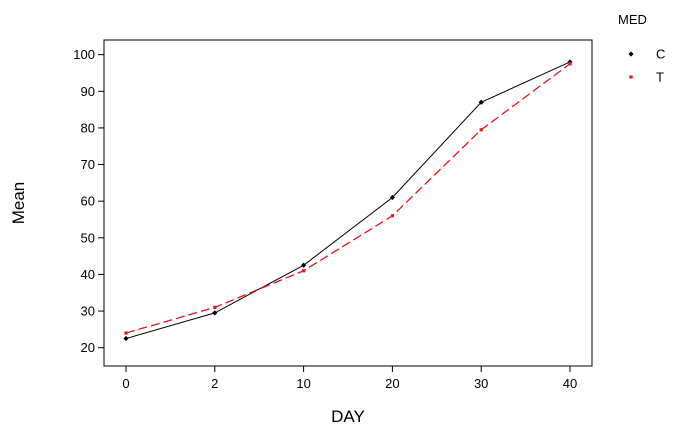 This screenshot has width=674, height=429. I want to click on y-axis: 20 30 40 50 60 70 80 90 100, so click(88, 201).